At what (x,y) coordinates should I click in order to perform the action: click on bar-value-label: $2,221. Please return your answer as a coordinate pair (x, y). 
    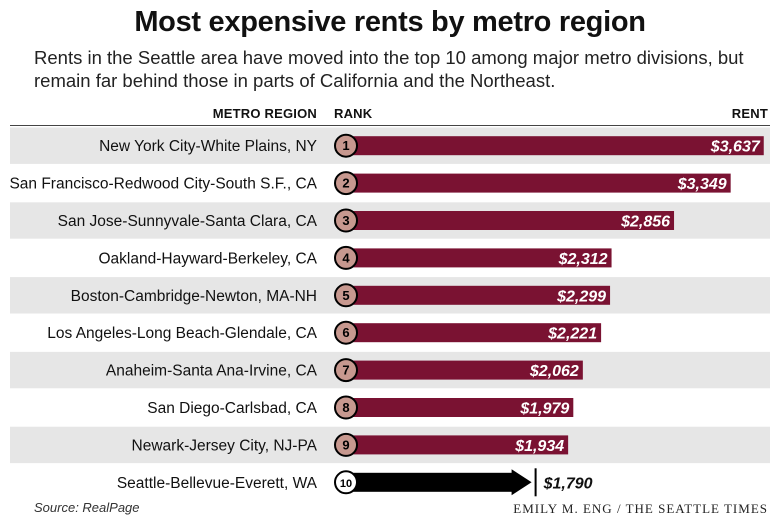
    Looking at the image, I should click on (572, 334).